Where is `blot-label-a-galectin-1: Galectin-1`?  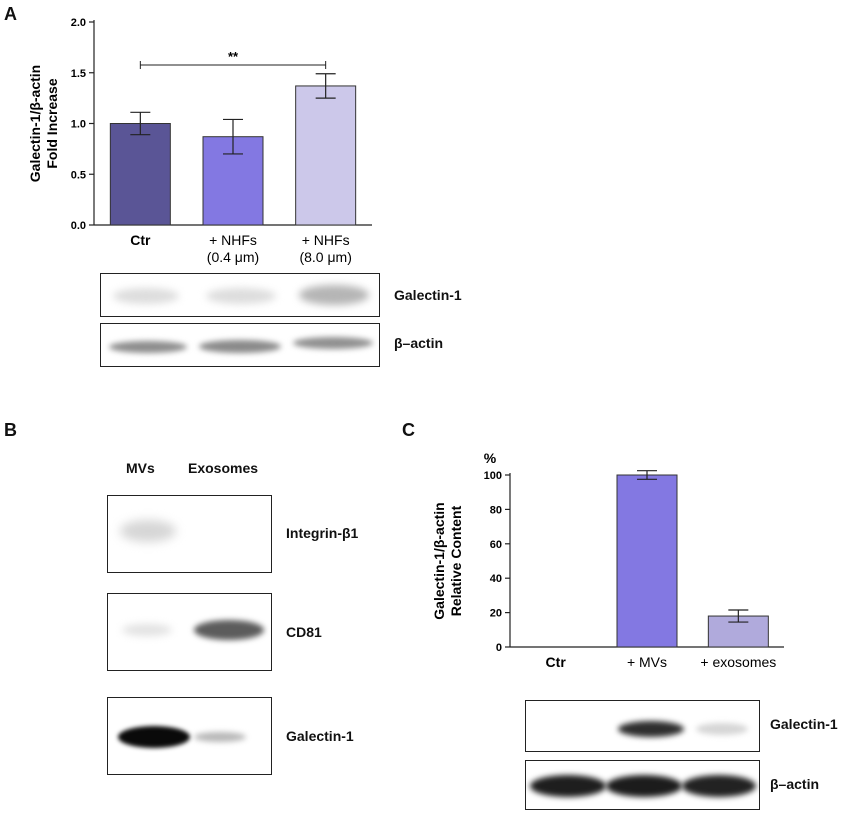
blot-label-a-galectin-1: Galectin-1 is located at coordinates (428, 295).